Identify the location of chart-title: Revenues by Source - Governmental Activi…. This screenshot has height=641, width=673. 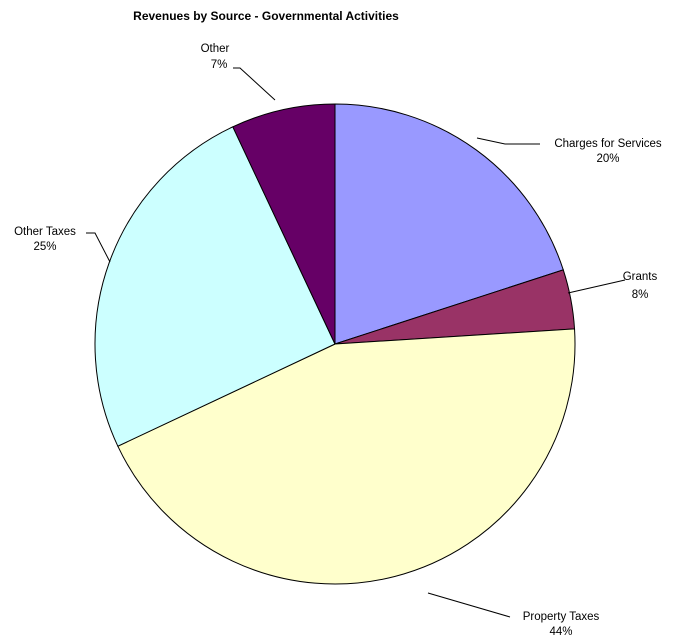
(266, 16).